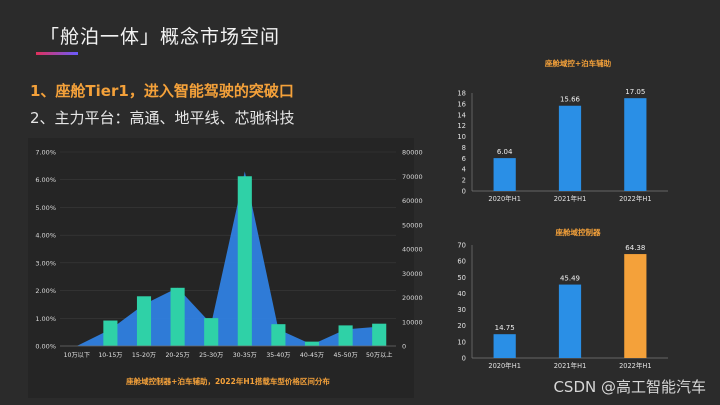 The image size is (720, 405). What do you see at coordinates (635, 92) in the screenshot?
I see `data-label: 17.05` at bounding box center [635, 92].